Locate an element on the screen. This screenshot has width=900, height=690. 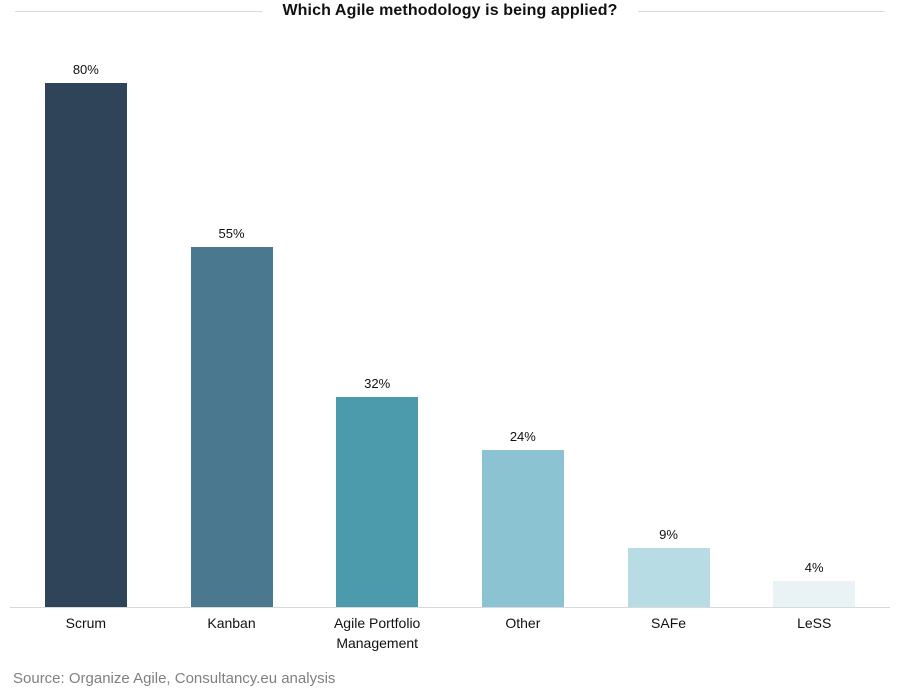
bar-column: 4% is located at coordinates (814, 583).